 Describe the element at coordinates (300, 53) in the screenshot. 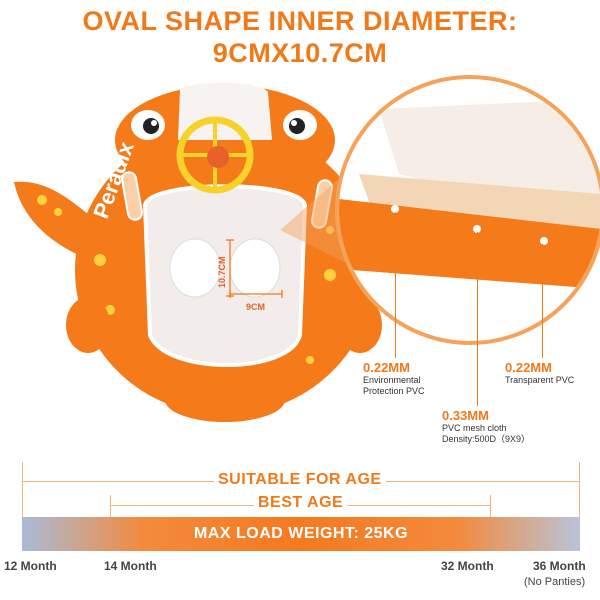

I see `heading-line-2: 9CMX10.7CM` at that location.